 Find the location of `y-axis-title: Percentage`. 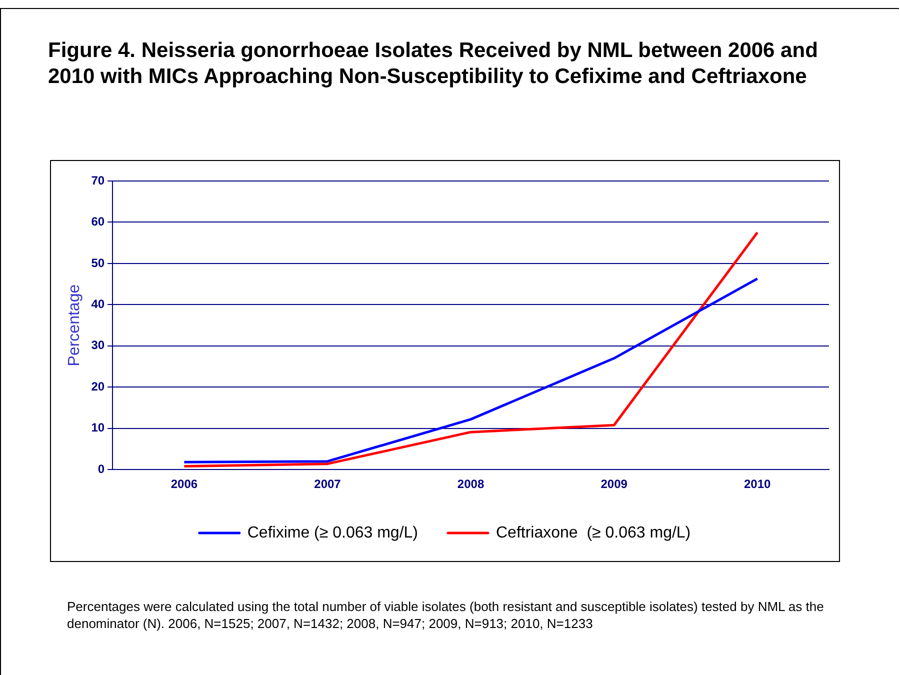

y-axis-title: Percentage is located at coordinates (75, 325).